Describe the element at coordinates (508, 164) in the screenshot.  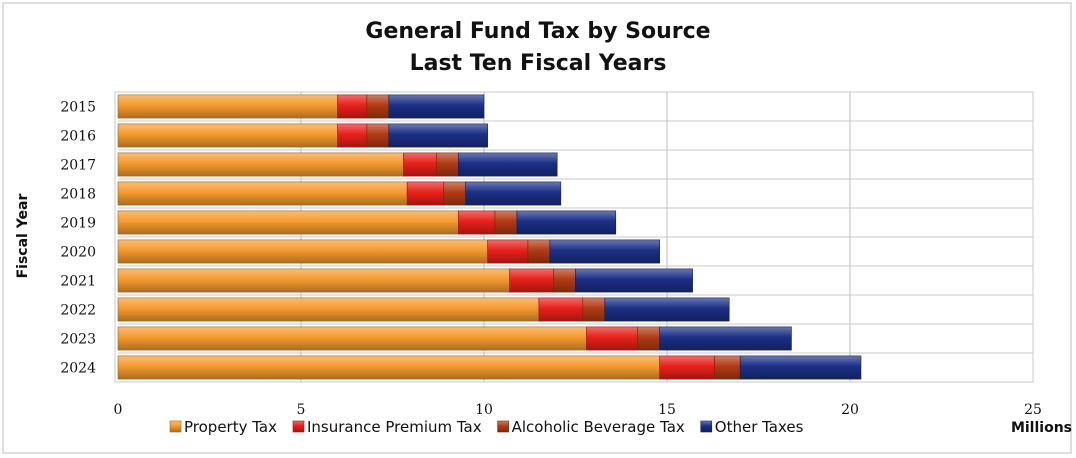
I see `bar-2017-other-taxes` at that location.